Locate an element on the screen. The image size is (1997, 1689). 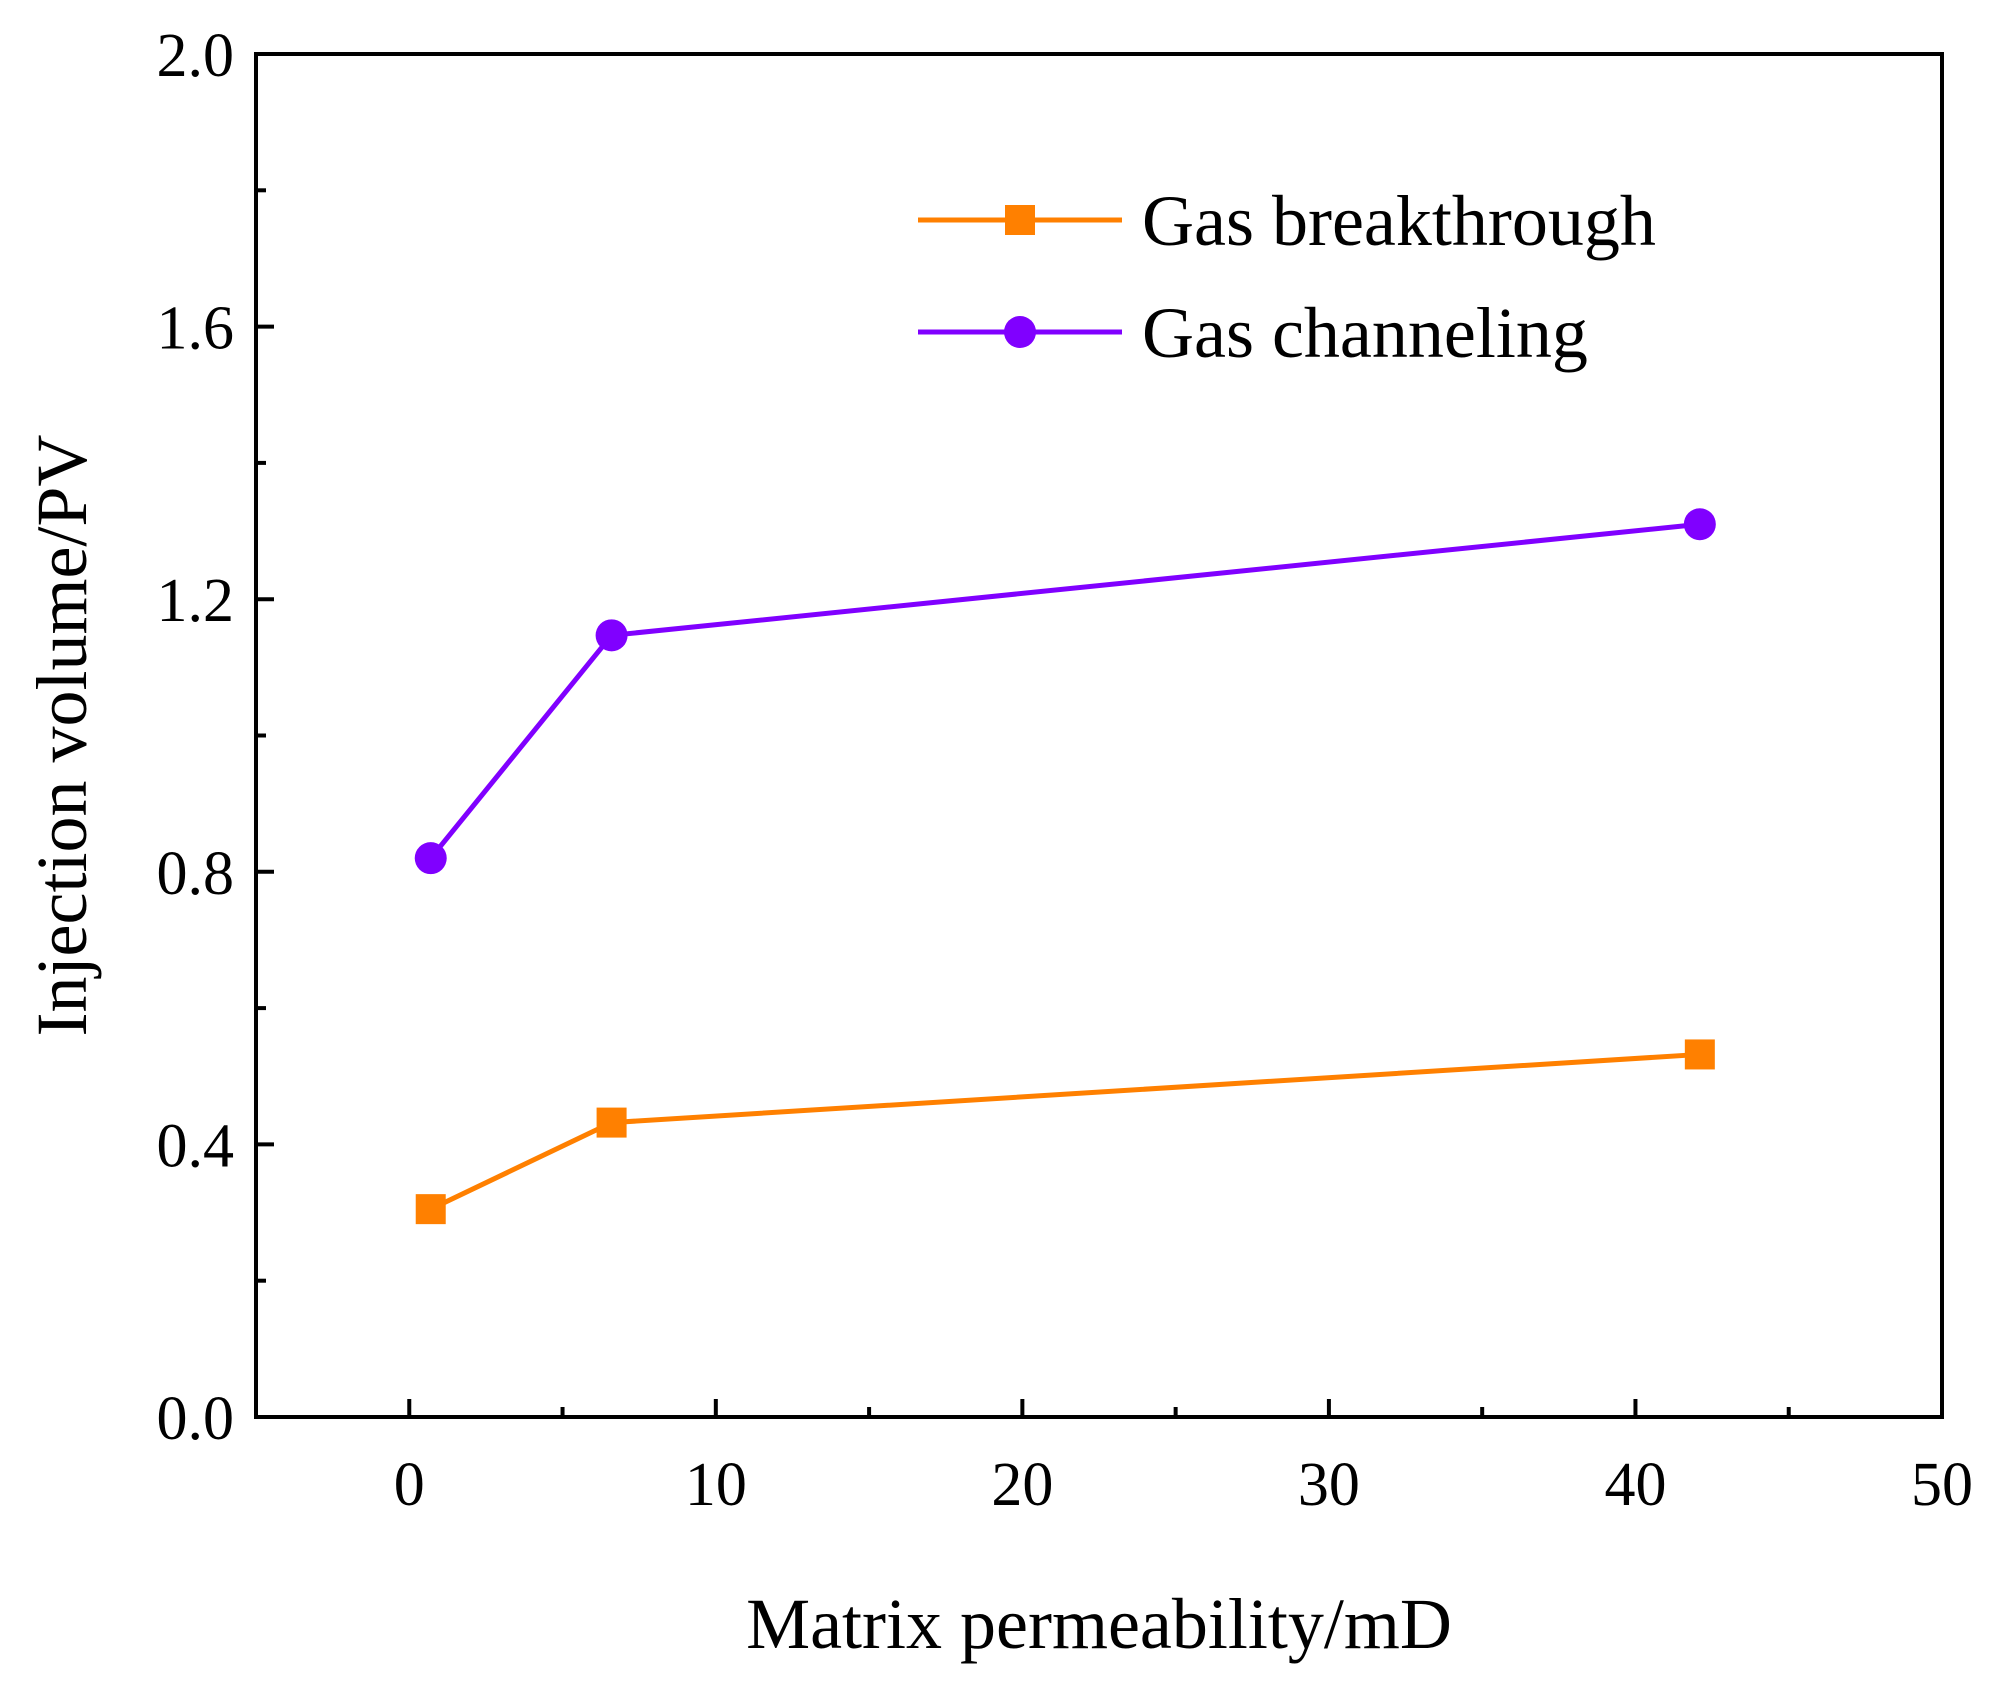
x-tick-label: 50 is located at coordinates (1942, 1485).